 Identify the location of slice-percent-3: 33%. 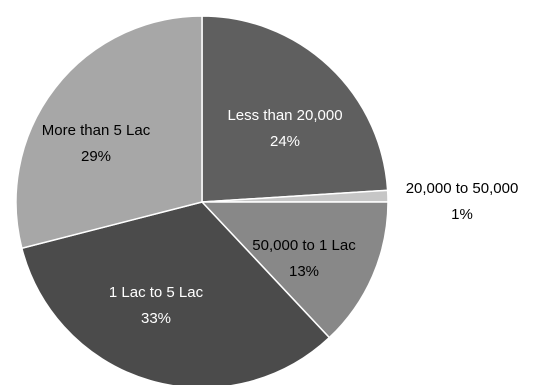
(156, 318).